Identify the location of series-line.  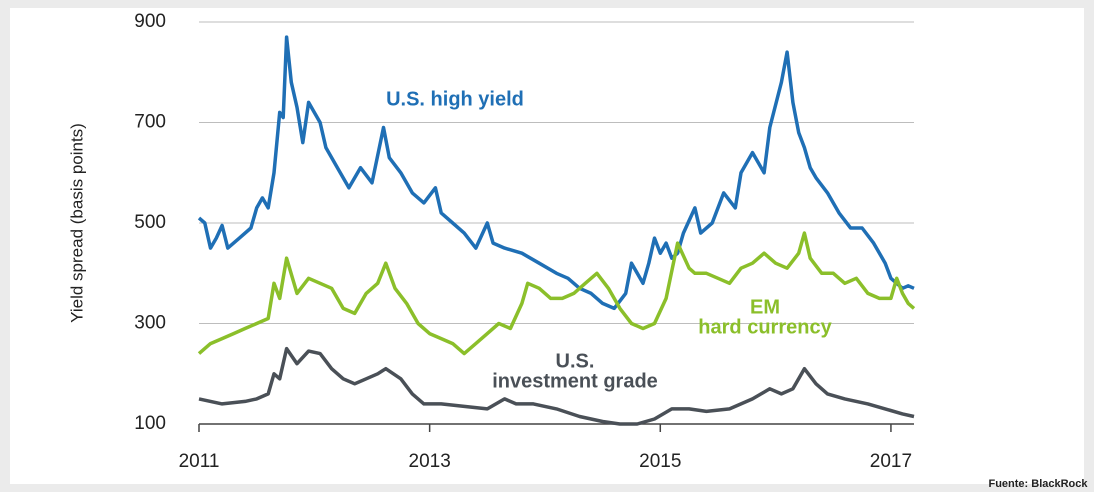
(556, 386).